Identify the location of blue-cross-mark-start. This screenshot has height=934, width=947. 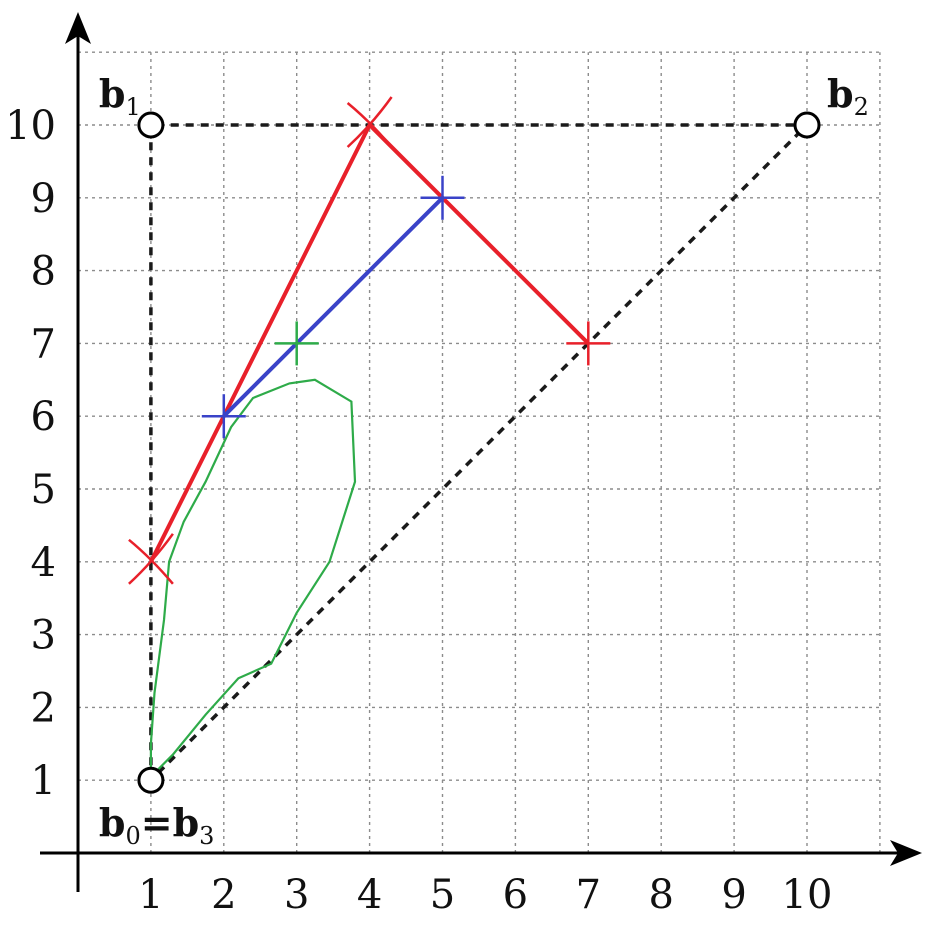
(223, 416).